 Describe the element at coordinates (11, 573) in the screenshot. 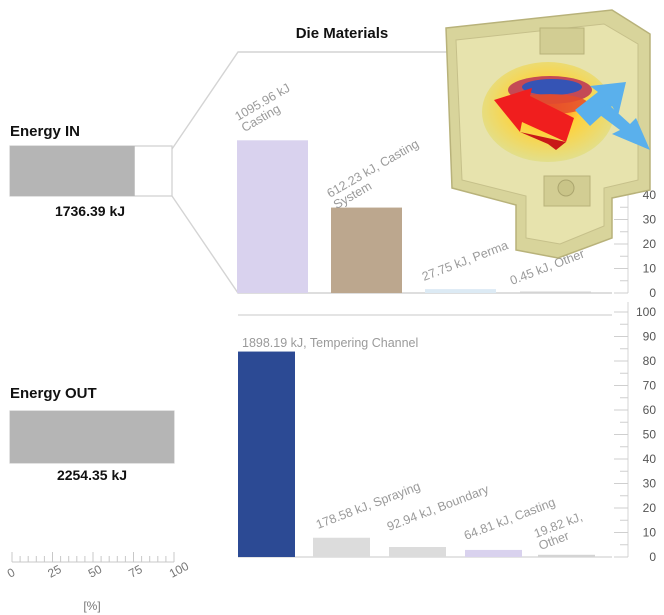

I see `percent-tick-label: 0` at that location.